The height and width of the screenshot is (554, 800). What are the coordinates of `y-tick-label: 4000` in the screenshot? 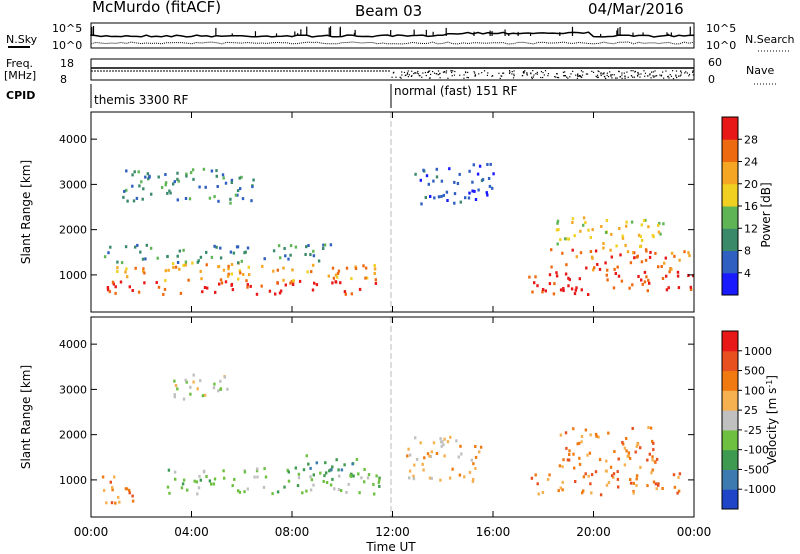 It's located at (73, 344).